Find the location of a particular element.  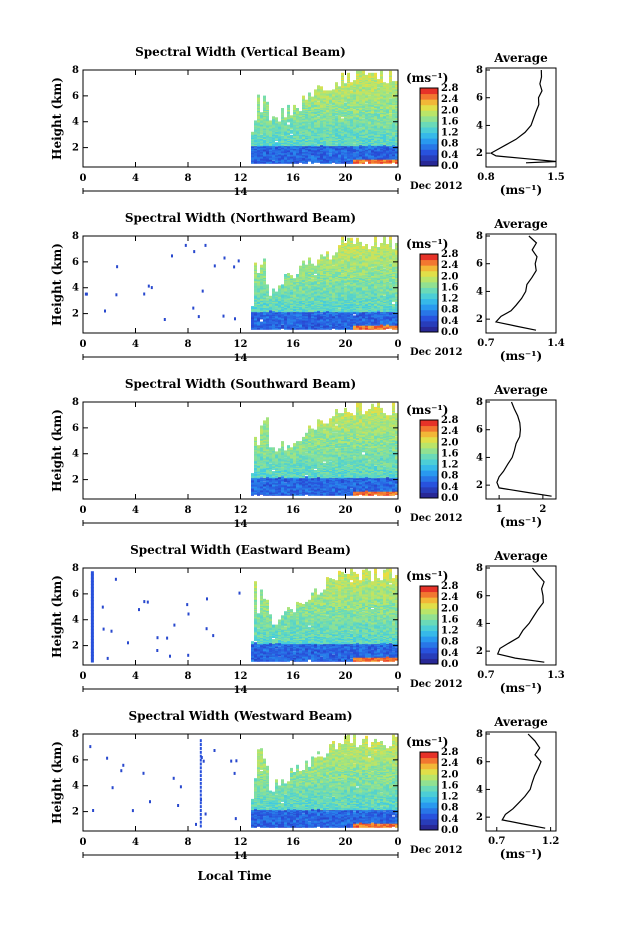

colorbar: (ms⁻¹)0.00.40.81.21.62.02.42.8 is located at coordinates (432, 121).